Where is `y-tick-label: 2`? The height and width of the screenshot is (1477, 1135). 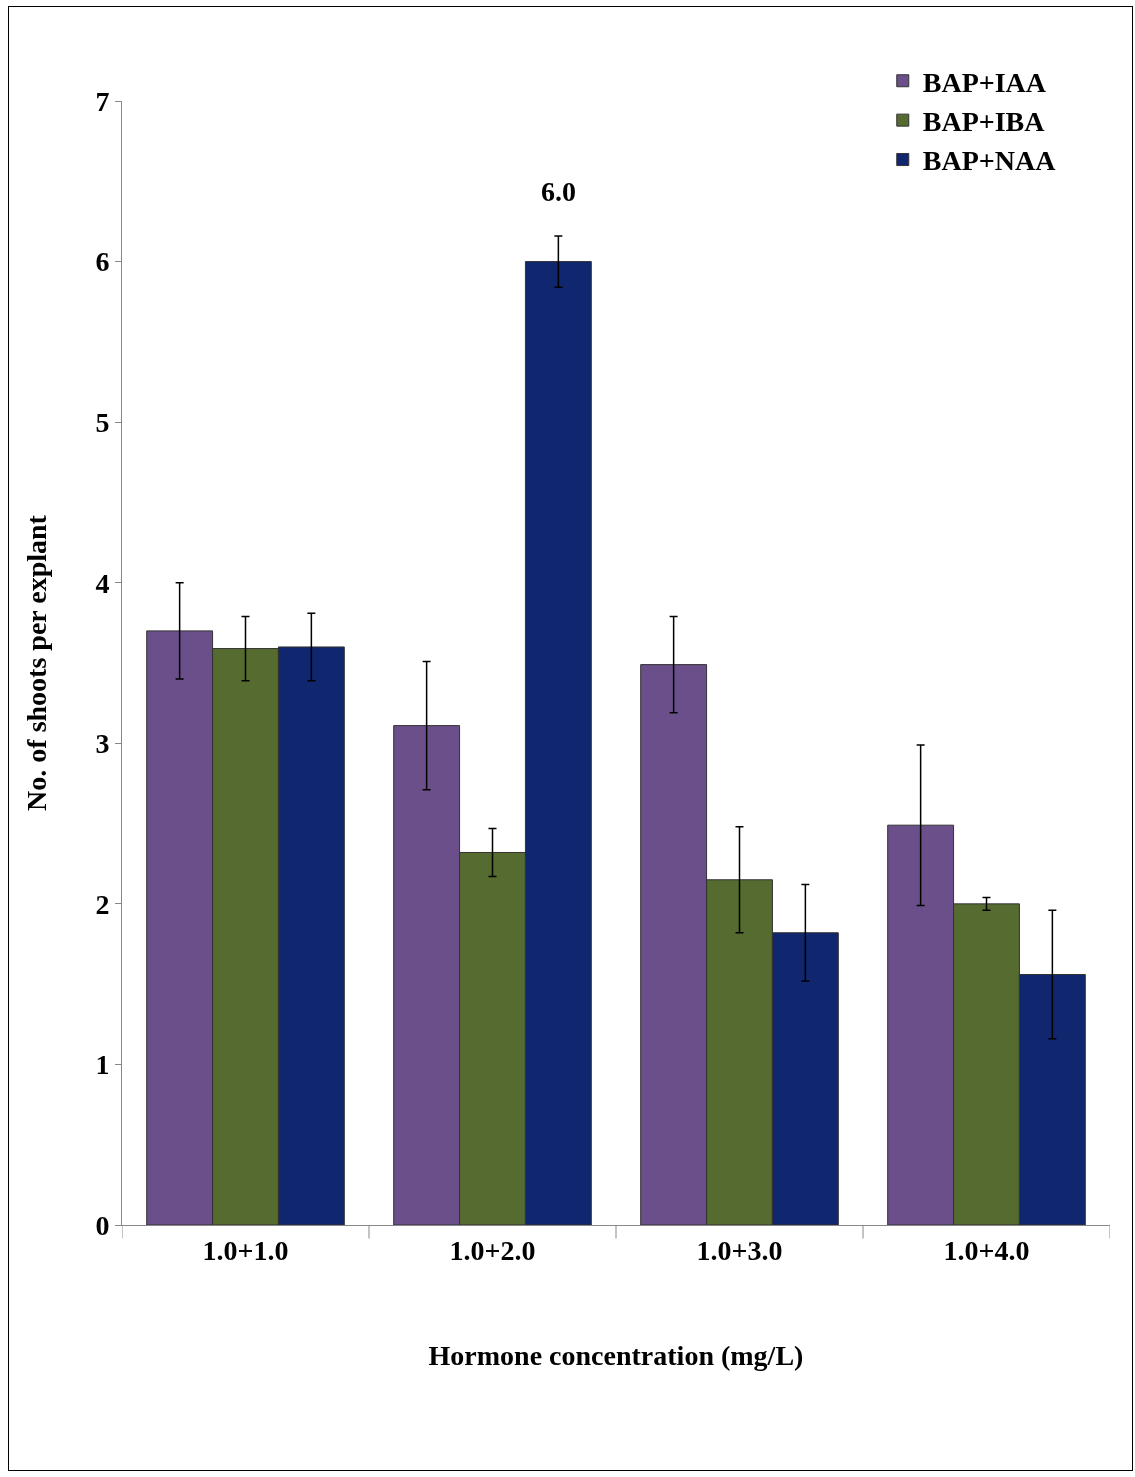
y-tick-label: 2 is located at coordinates (102, 904).